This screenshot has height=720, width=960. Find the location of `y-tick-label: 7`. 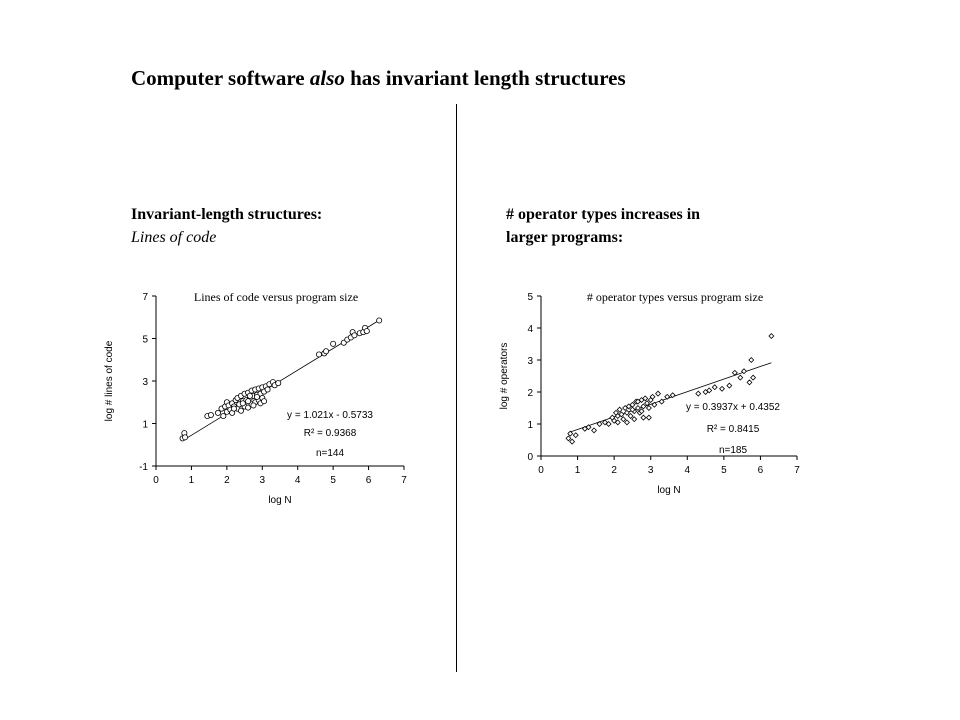

y-tick-label: 7 is located at coordinates (145, 297).